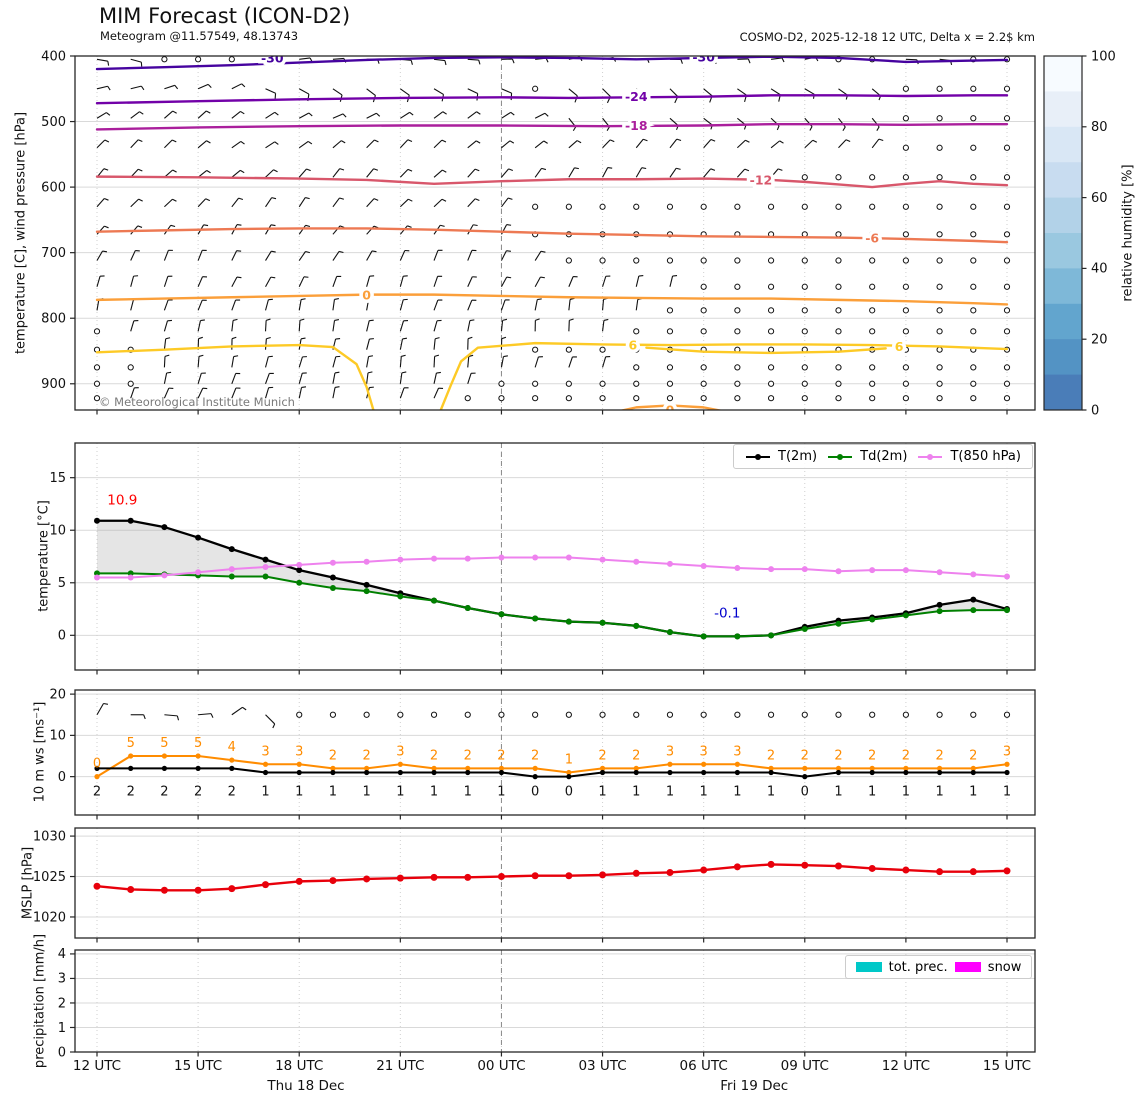  What do you see at coordinates (704, 1066) in the screenshot?
I see `svg-text: 06 UTC` at bounding box center [704, 1066].